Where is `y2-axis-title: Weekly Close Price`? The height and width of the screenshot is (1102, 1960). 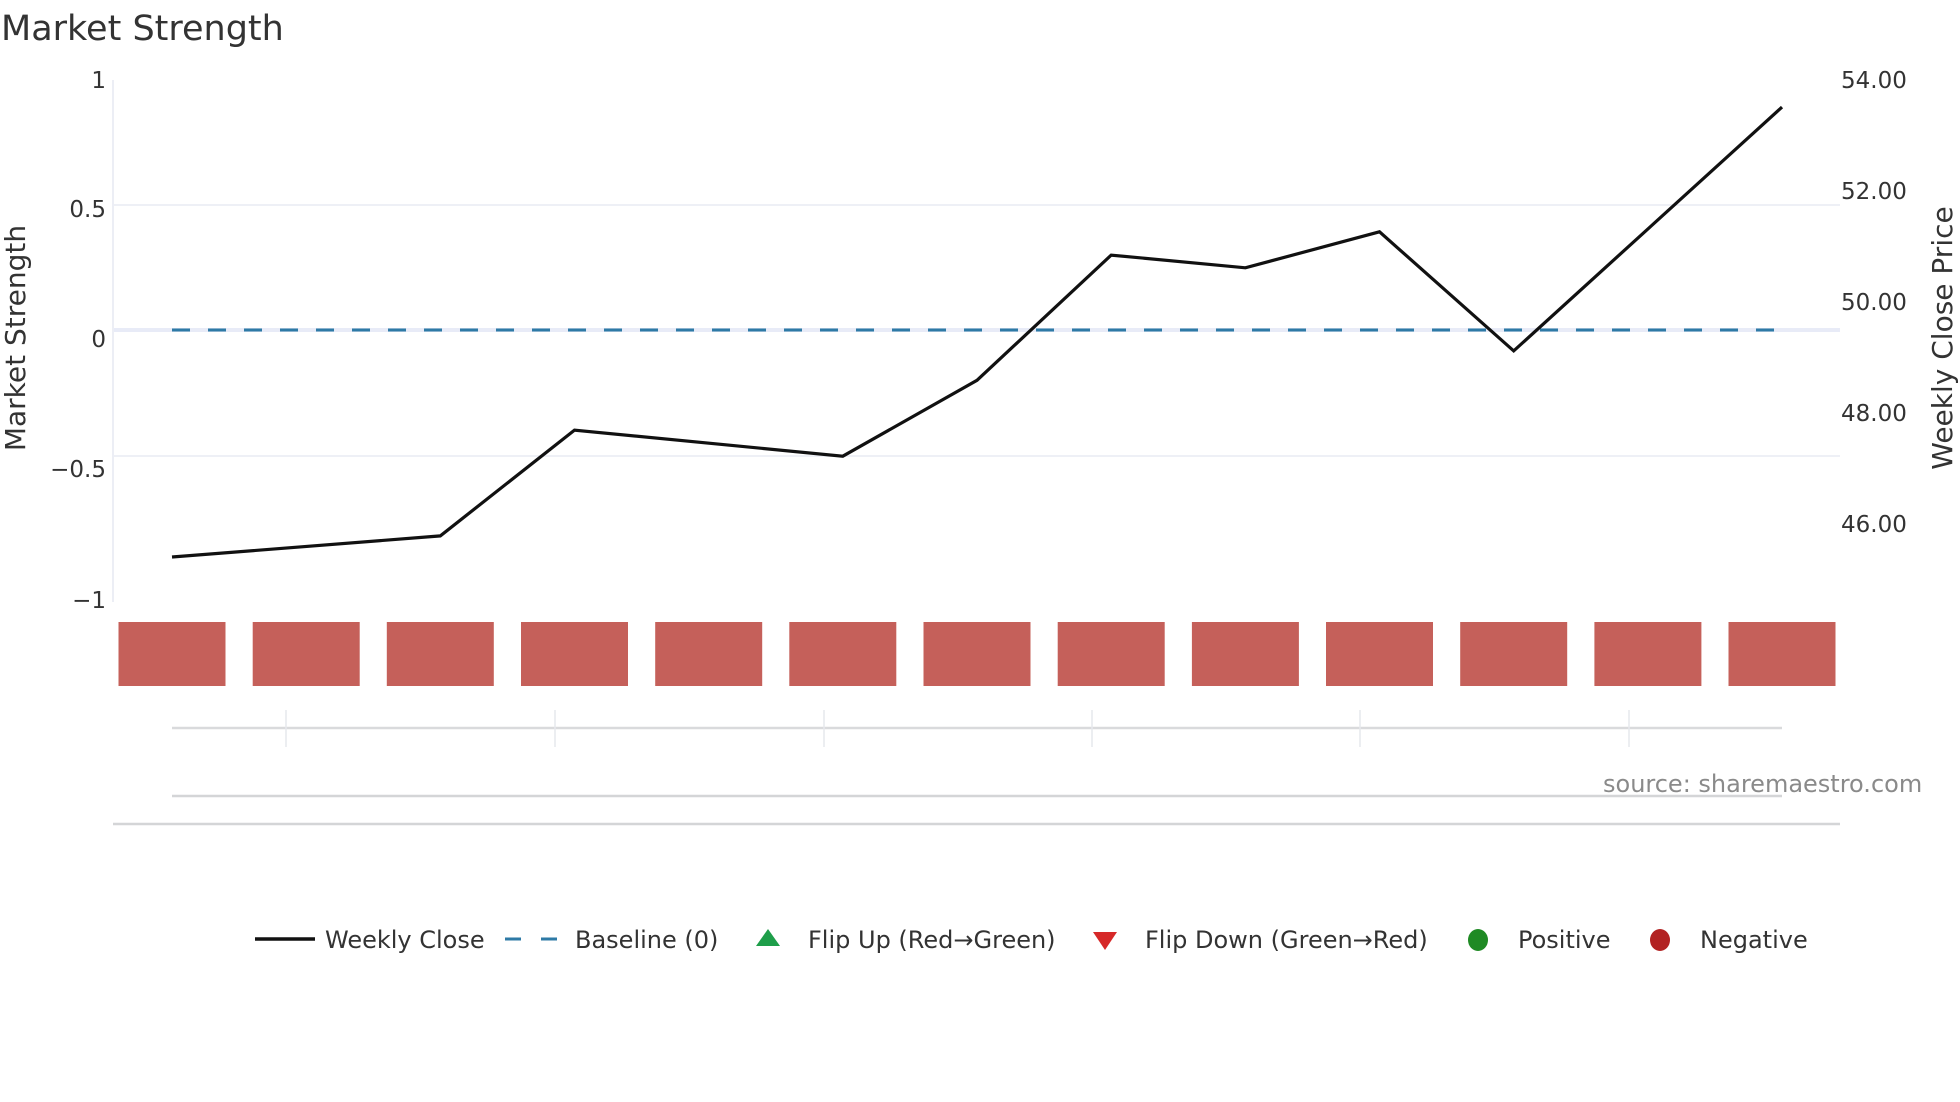
y2-axis-title: Weekly Close Price is located at coordinates (1942, 337).